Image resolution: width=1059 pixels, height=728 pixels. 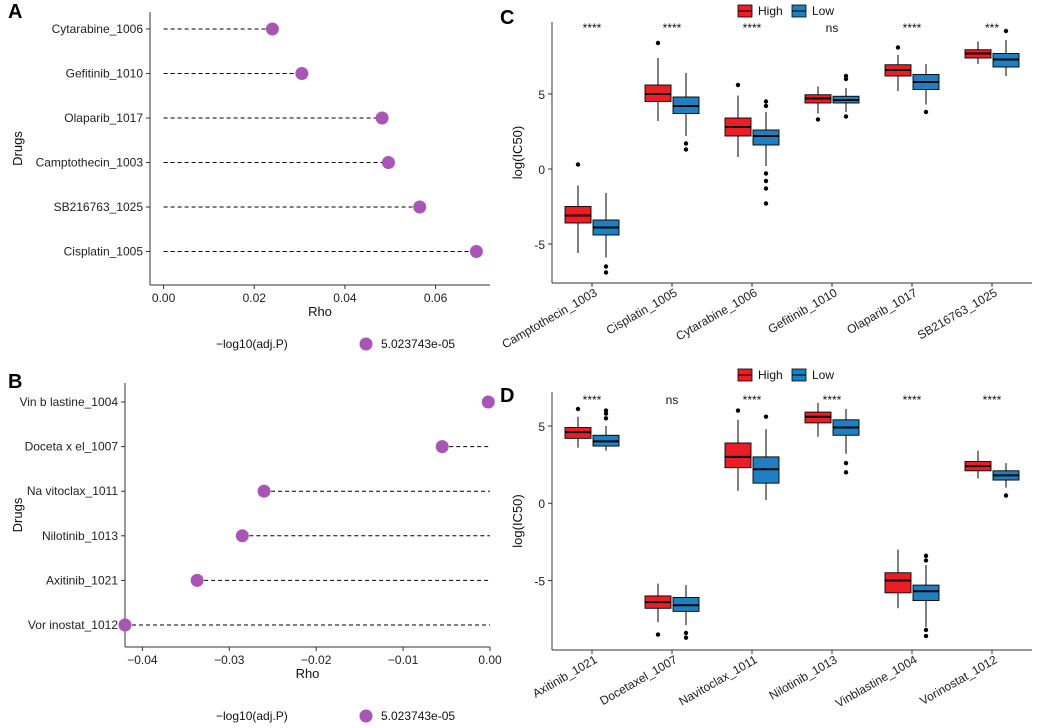 What do you see at coordinates (72, 447) in the screenshot?
I see `y-tick-label: Doceta x el_1007` at bounding box center [72, 447].